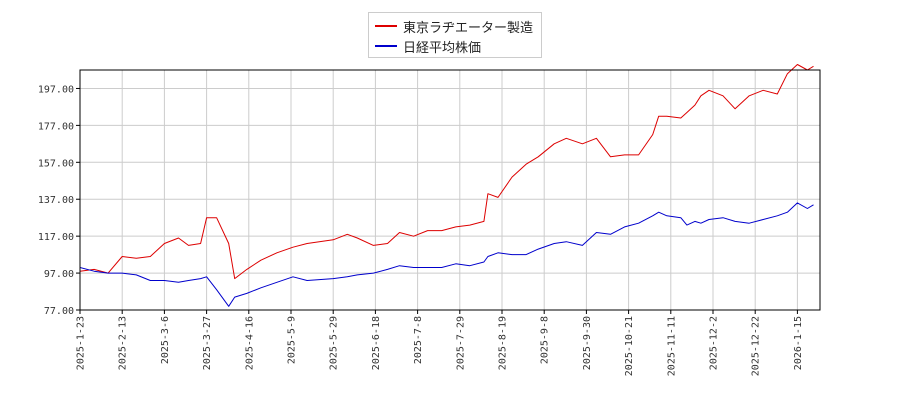 This screenshot has height=400, width=900. I want to click on x-tick-label: 2025-6-18, so click(376, 343).